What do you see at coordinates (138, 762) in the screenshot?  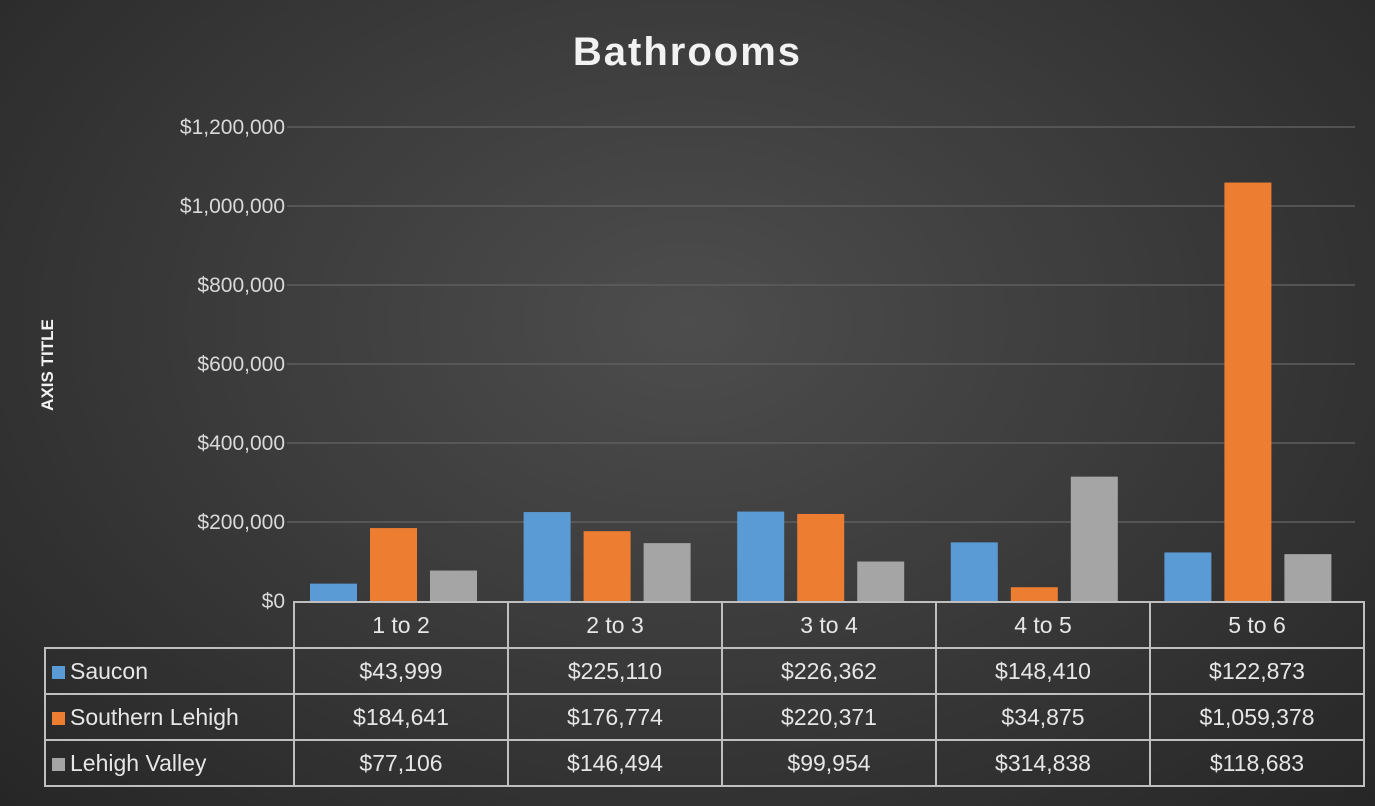 I see `series-name: Lehigh Valley` at bounding box center [138, 762].